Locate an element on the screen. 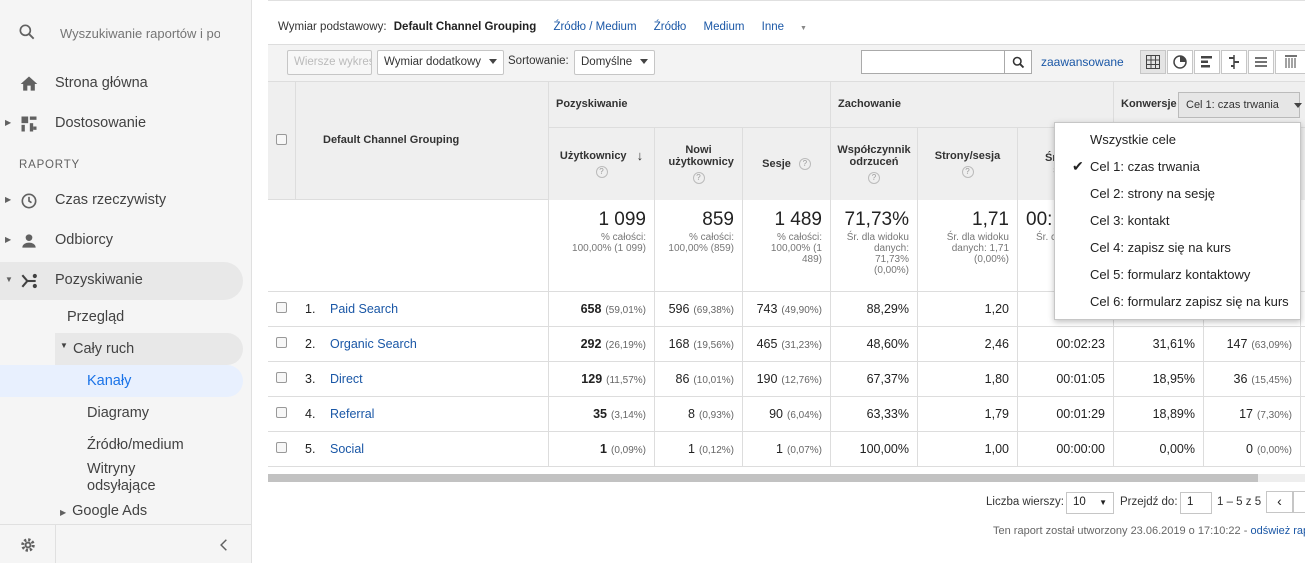 The height and width of the screenshot is (563, 1305). goal-menu-item: Cel 5: formularz kontaktowy is located at coordinates (1177, 276).